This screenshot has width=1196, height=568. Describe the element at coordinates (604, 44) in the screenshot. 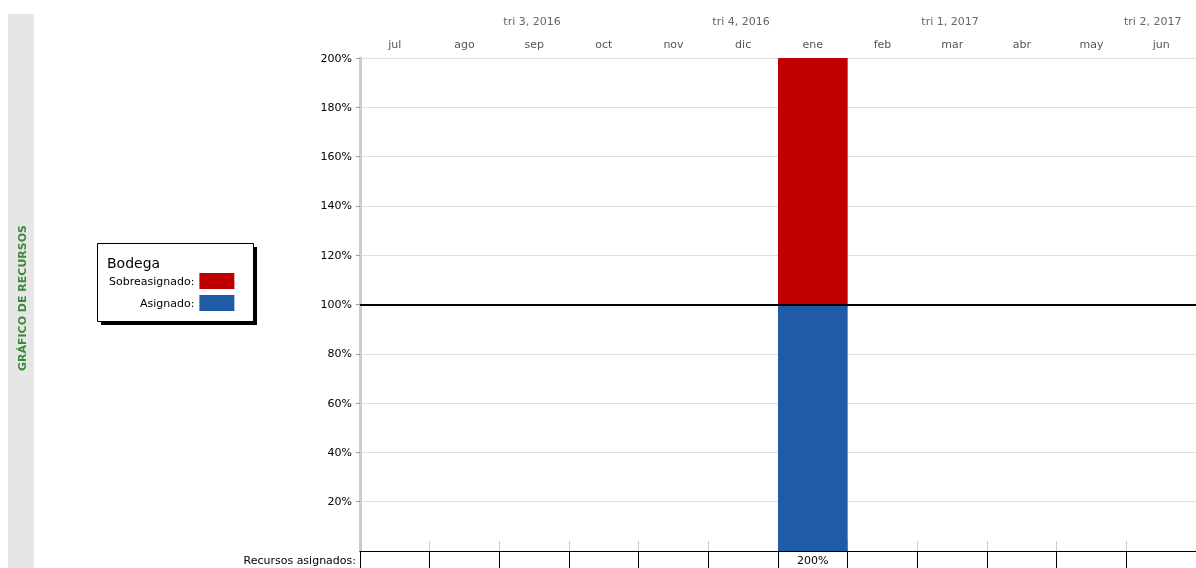

I see `x-tick-label: oct` at that location.